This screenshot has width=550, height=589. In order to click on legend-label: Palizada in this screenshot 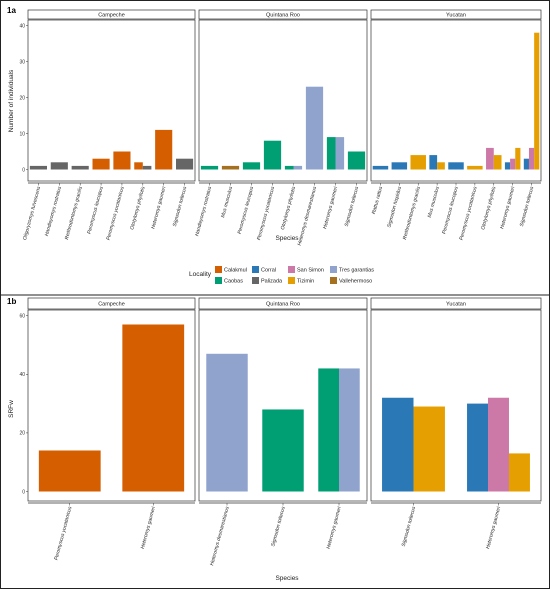, I will do `click(272, 282)`.